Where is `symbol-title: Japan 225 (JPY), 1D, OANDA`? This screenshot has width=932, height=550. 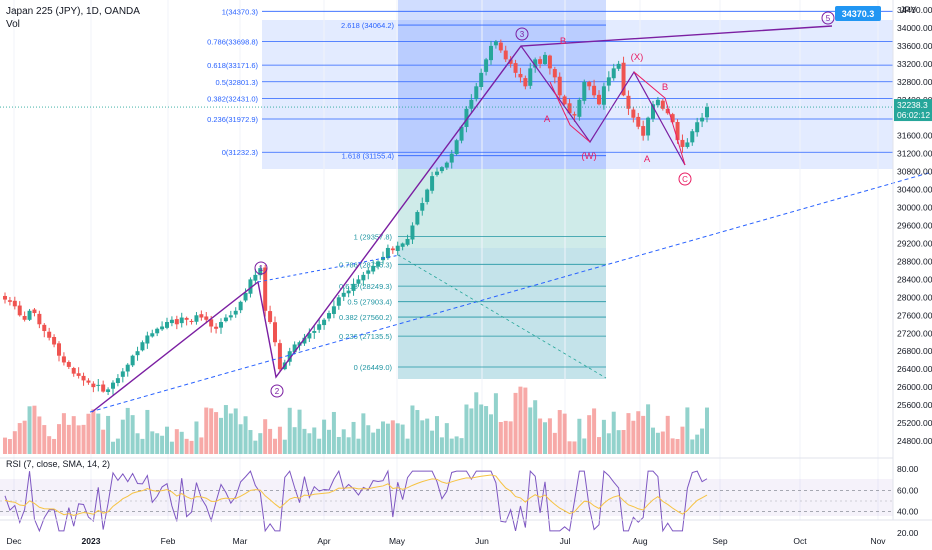 symbol-title: Japan 225 (JPY), 1D, OANDA is located at coordinates (73, 11).